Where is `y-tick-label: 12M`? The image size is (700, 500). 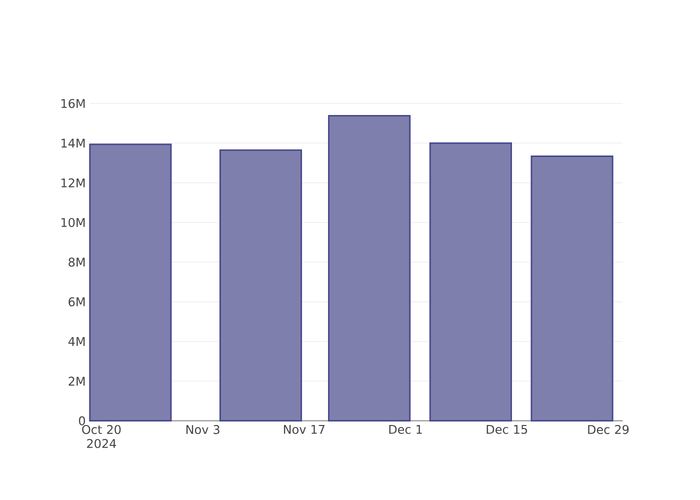 y-tick-label: 12M is located at coordinates (73, 183).